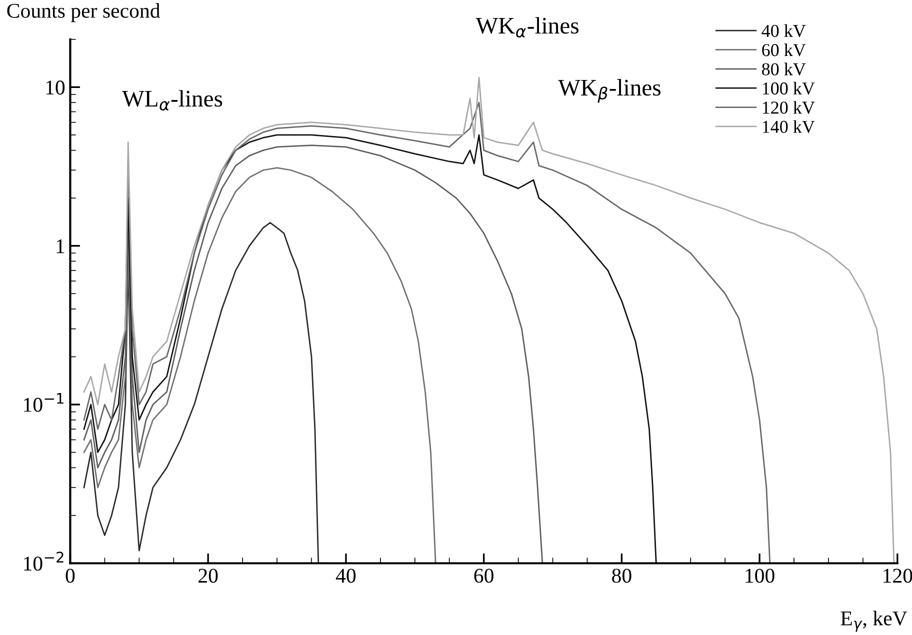 This screenshot has width=912, height=635. What do you see at coordinates (527, 27) in the screenshot?
I see `annotation: WK$_{α}$-lines` at bounding box center [527, 27].